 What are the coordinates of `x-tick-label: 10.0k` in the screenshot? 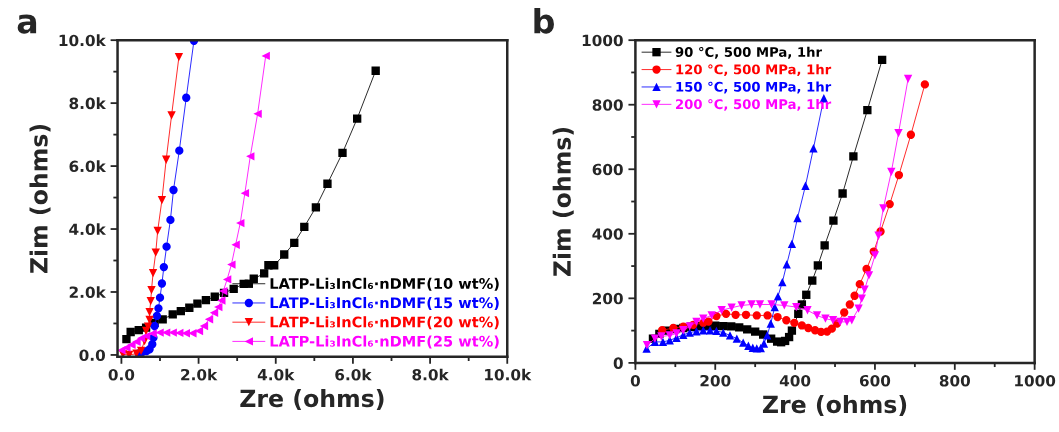 It's located at (508, 374).